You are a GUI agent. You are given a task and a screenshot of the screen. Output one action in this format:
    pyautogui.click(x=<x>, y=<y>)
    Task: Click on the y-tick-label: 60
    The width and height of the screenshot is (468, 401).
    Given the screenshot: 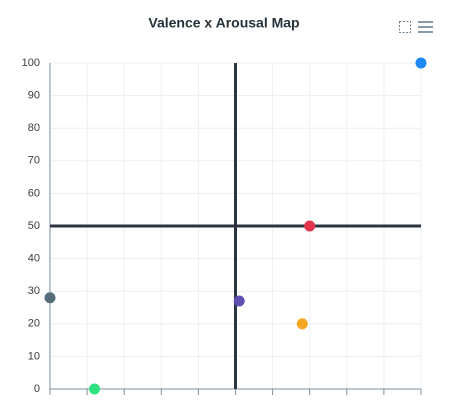 What is the action you would take?
    pyautogui.click(x=34, y=193)
    